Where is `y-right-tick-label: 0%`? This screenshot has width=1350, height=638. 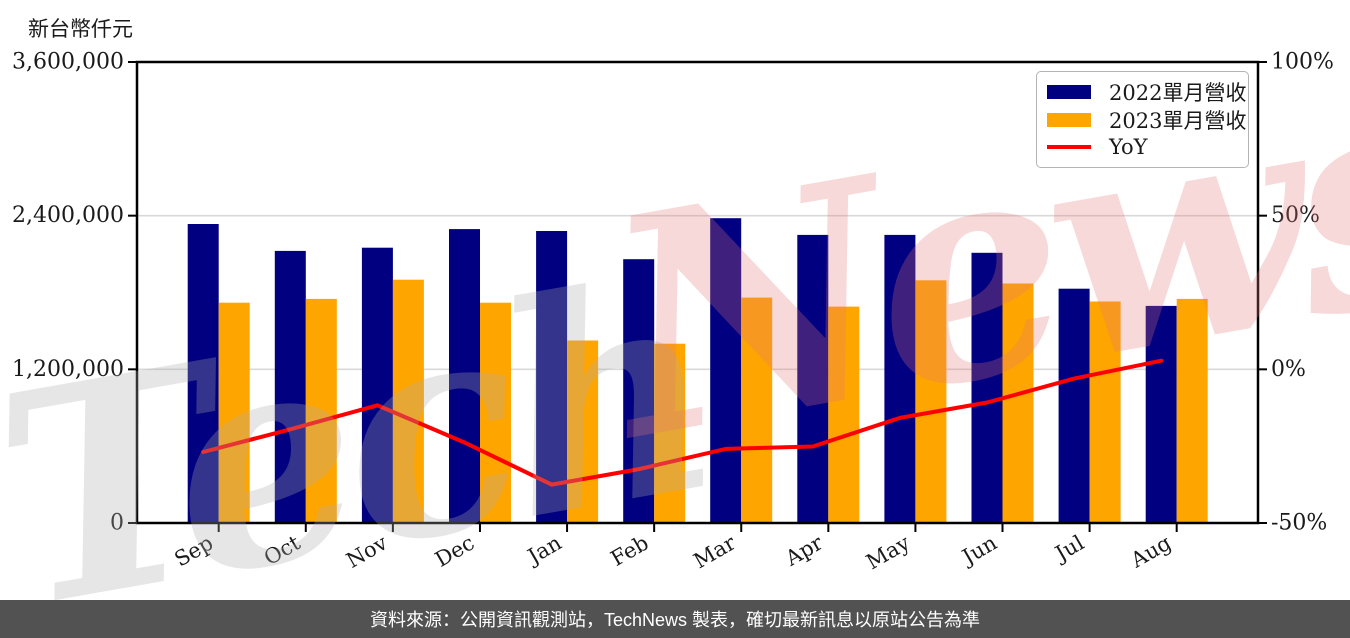
y-right-tick-label: 0% is located at coordinates (1288, 369).